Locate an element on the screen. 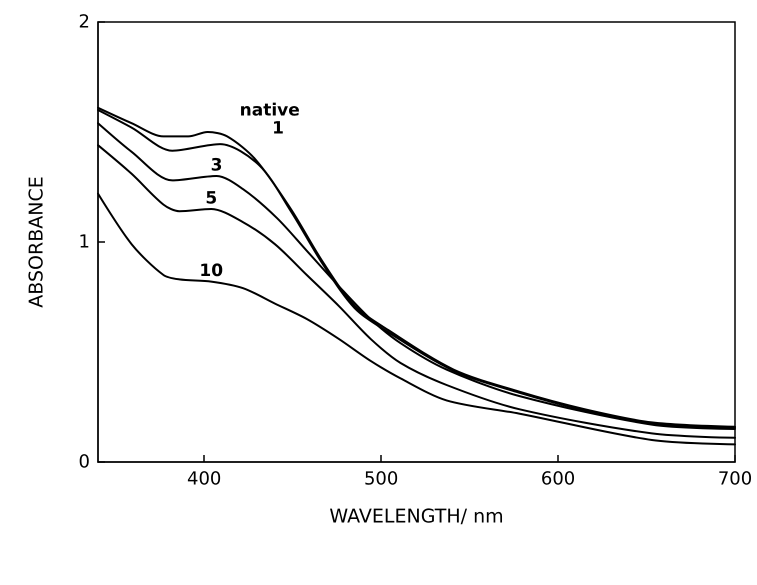  y-tick-label: 1 is located at coordinates (84, 242).